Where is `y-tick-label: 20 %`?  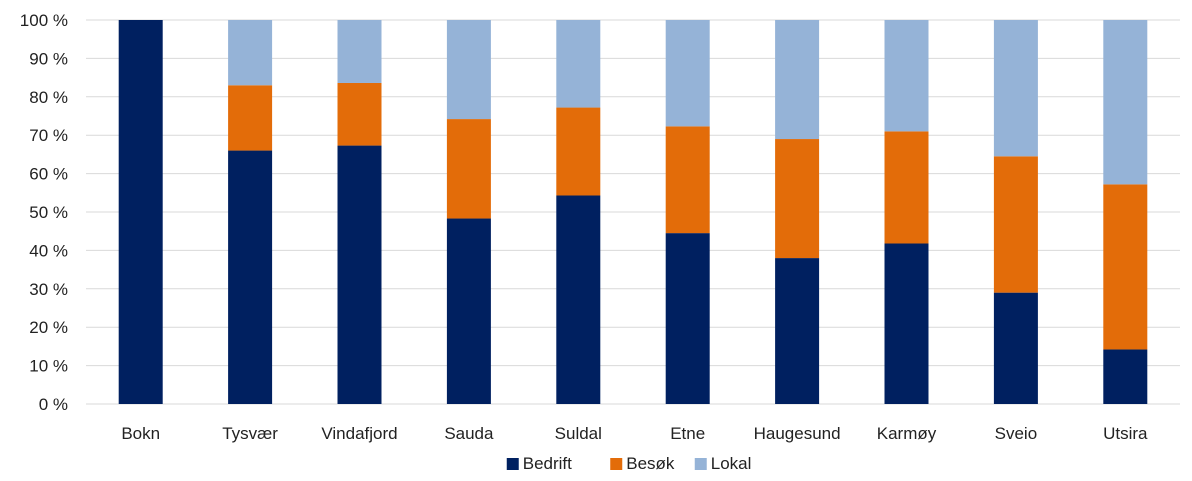
y-tick-label: 20 % is located at coordinates (48, 327).